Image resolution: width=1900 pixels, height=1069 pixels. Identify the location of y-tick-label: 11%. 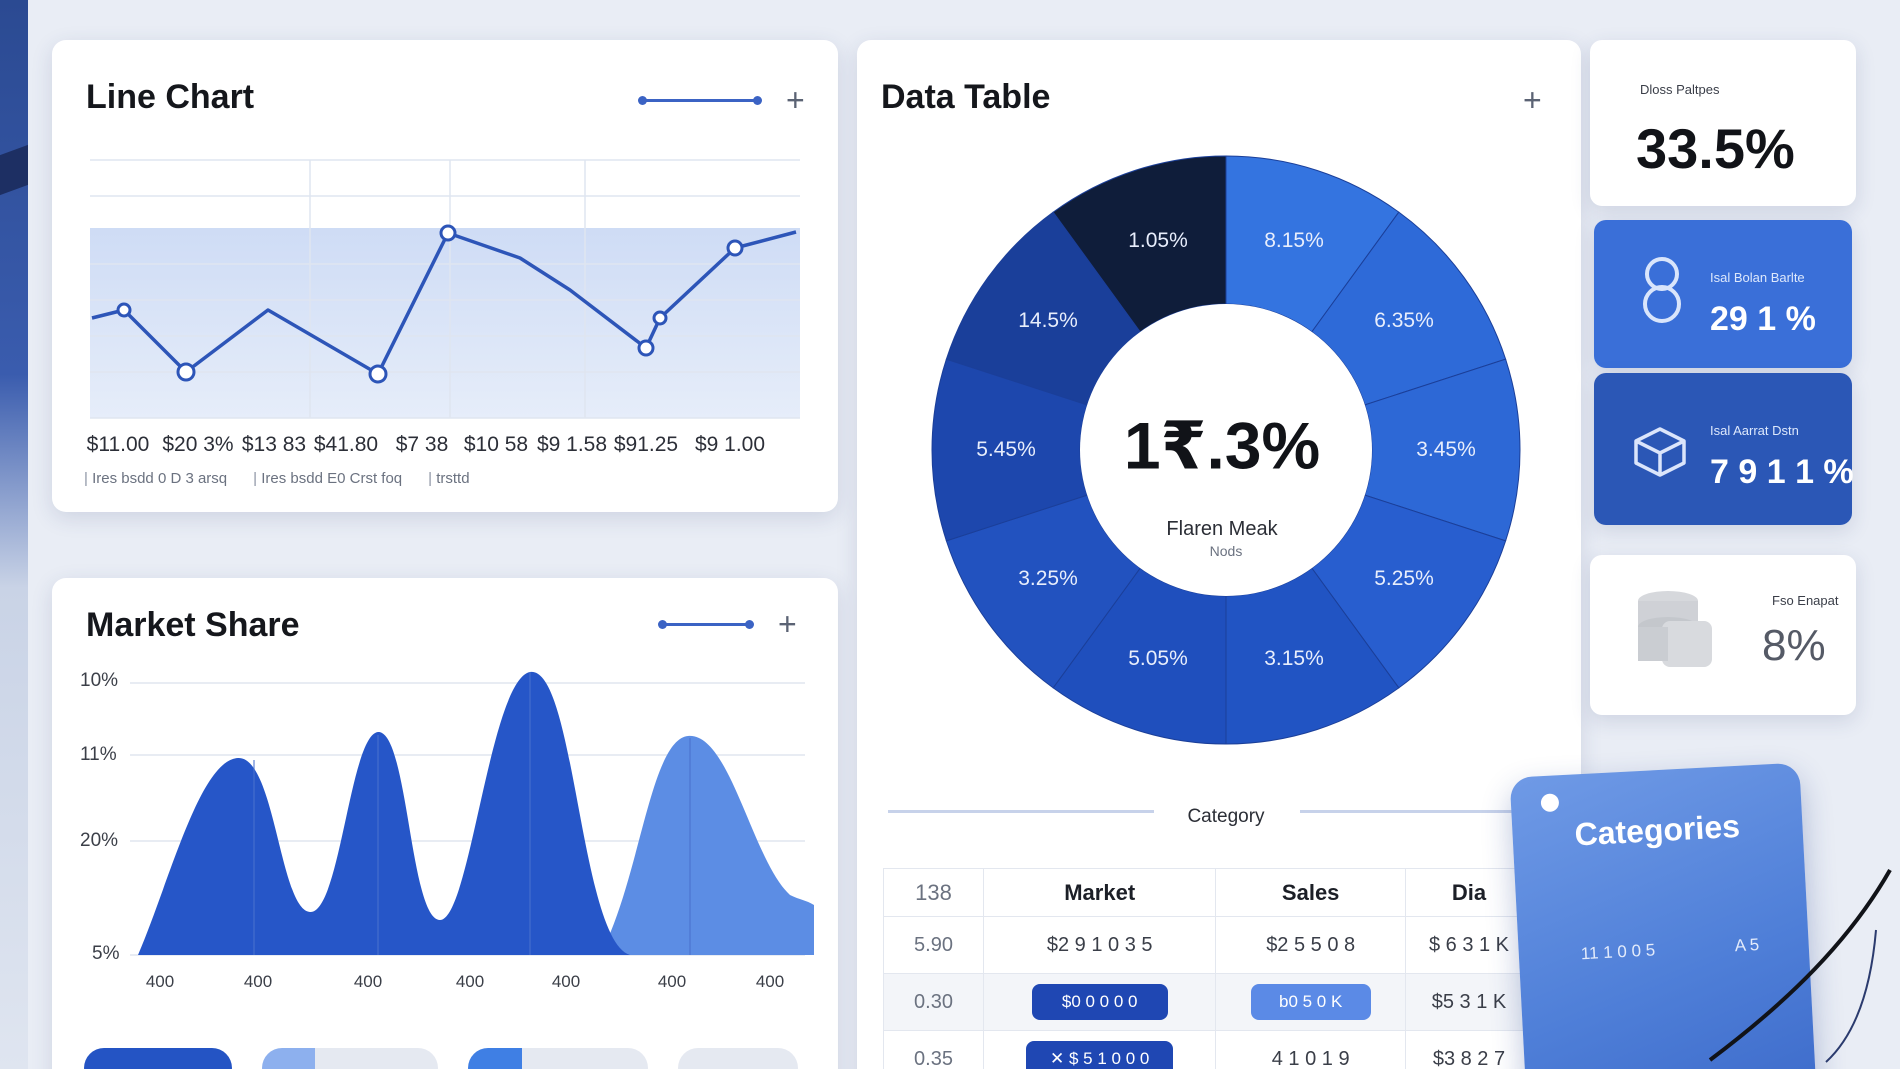
(98, 754).